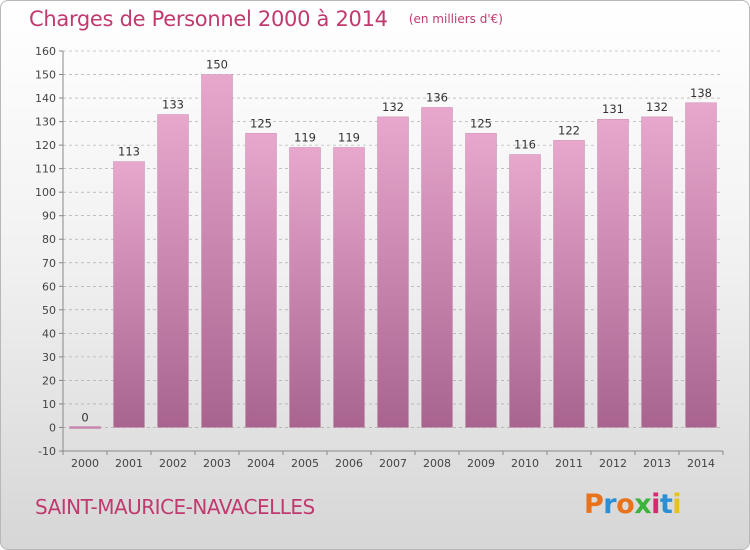 The image size is (750, 550). What do you see at coordinates (49, 286) in the screenshot?
I see `y-tick-label: 60` at bounding box center [49, 286].